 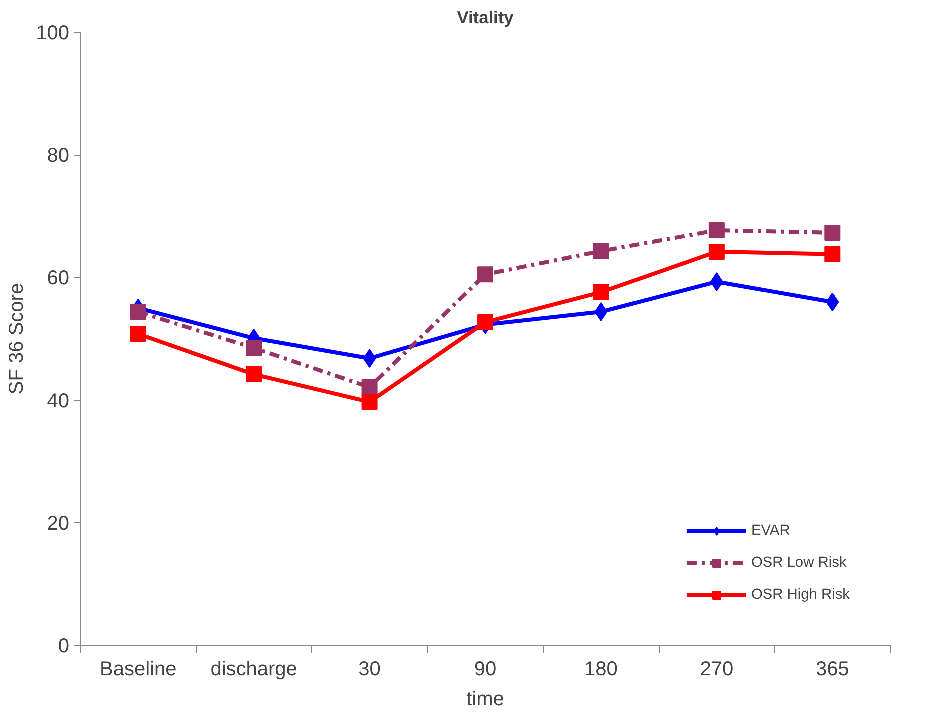 I want to click on x-tick-label: 90, so click(x=485, y=669).